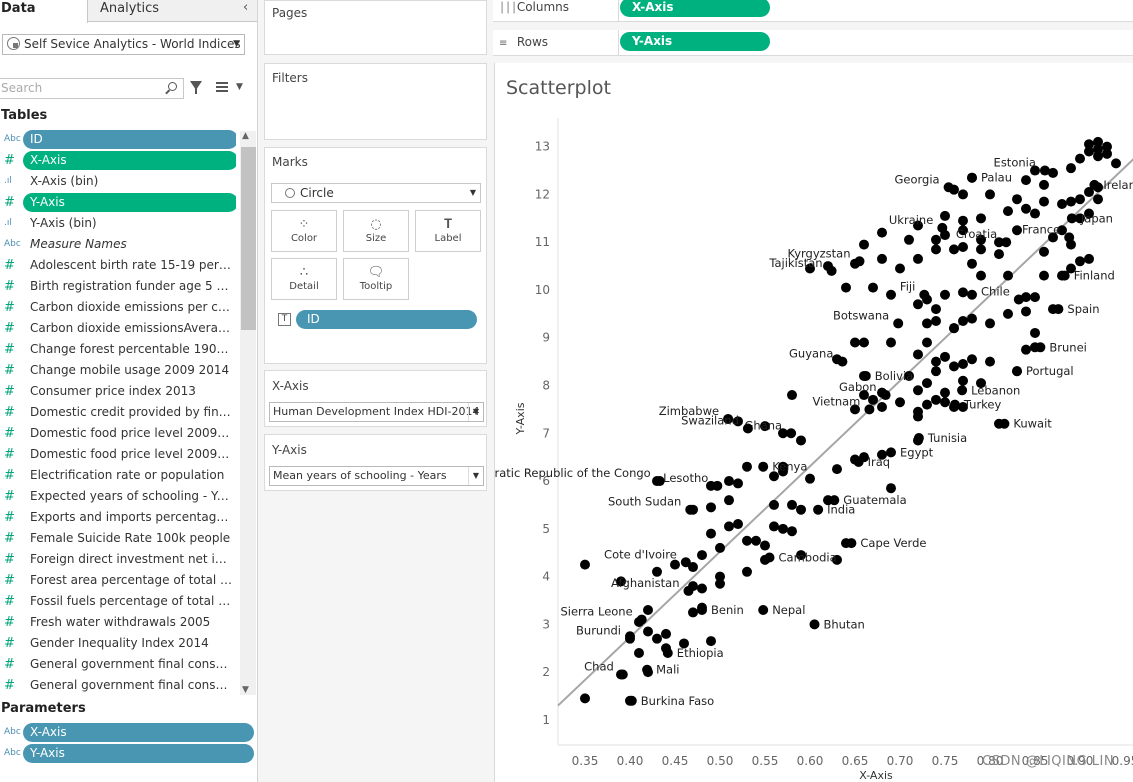 Image resolution: width=1133 pixels, height=782 pixels. Describe the element at coordinates (386, 319) in the screenshot. I see `marks-id-pill: ID` at that location.